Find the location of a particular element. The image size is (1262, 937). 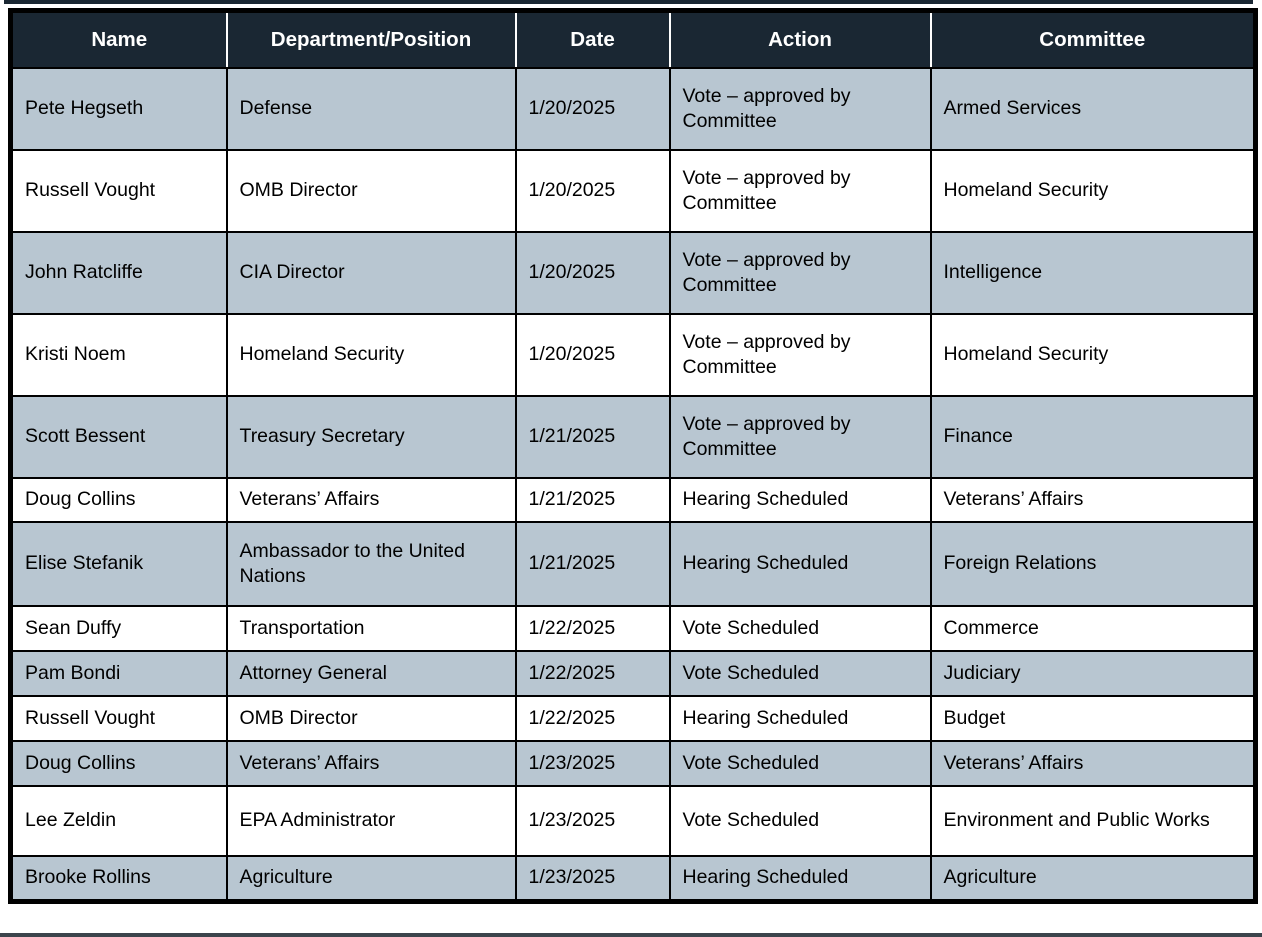

cell-committee: Armed Services is located at coordinates (1093, 108).